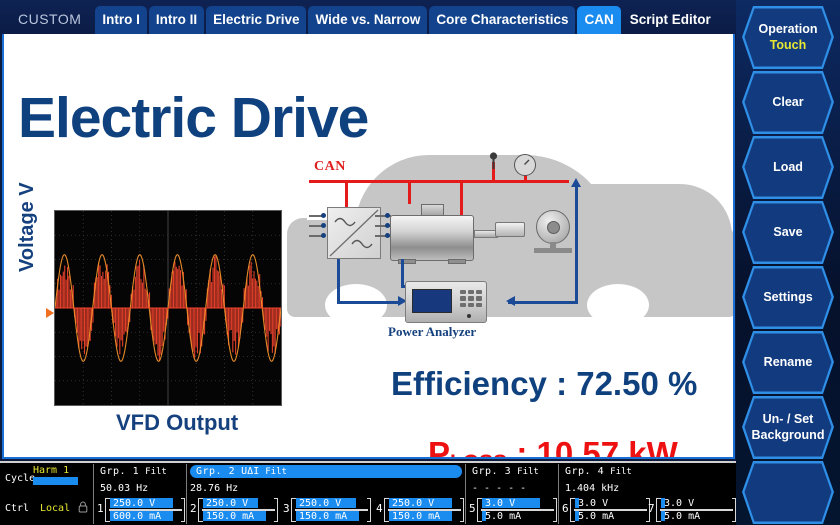 The height and width of the screenshot is (525, 840). I want to click on sidebar-button-label: Load, so click(788, 166).